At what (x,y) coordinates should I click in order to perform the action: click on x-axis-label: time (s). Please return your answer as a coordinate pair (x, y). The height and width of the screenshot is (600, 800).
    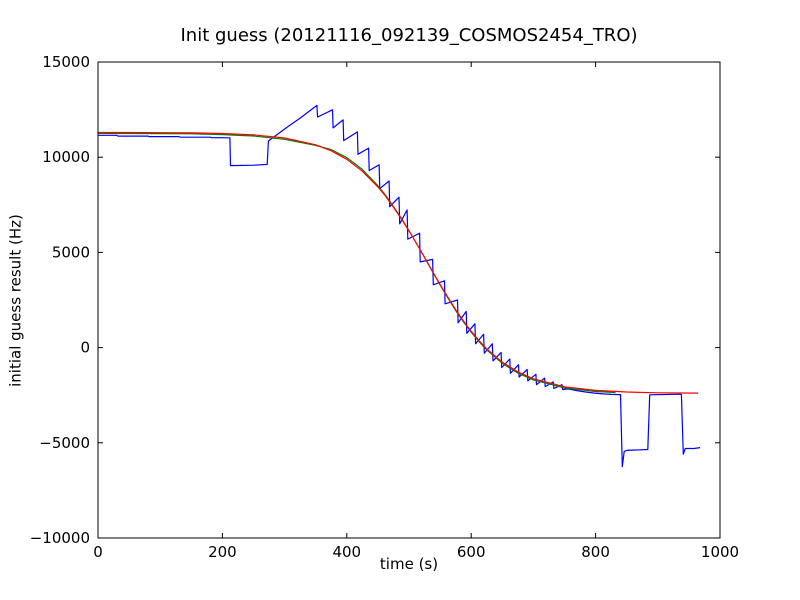
    Looking at the image, I should click on (409, 564).